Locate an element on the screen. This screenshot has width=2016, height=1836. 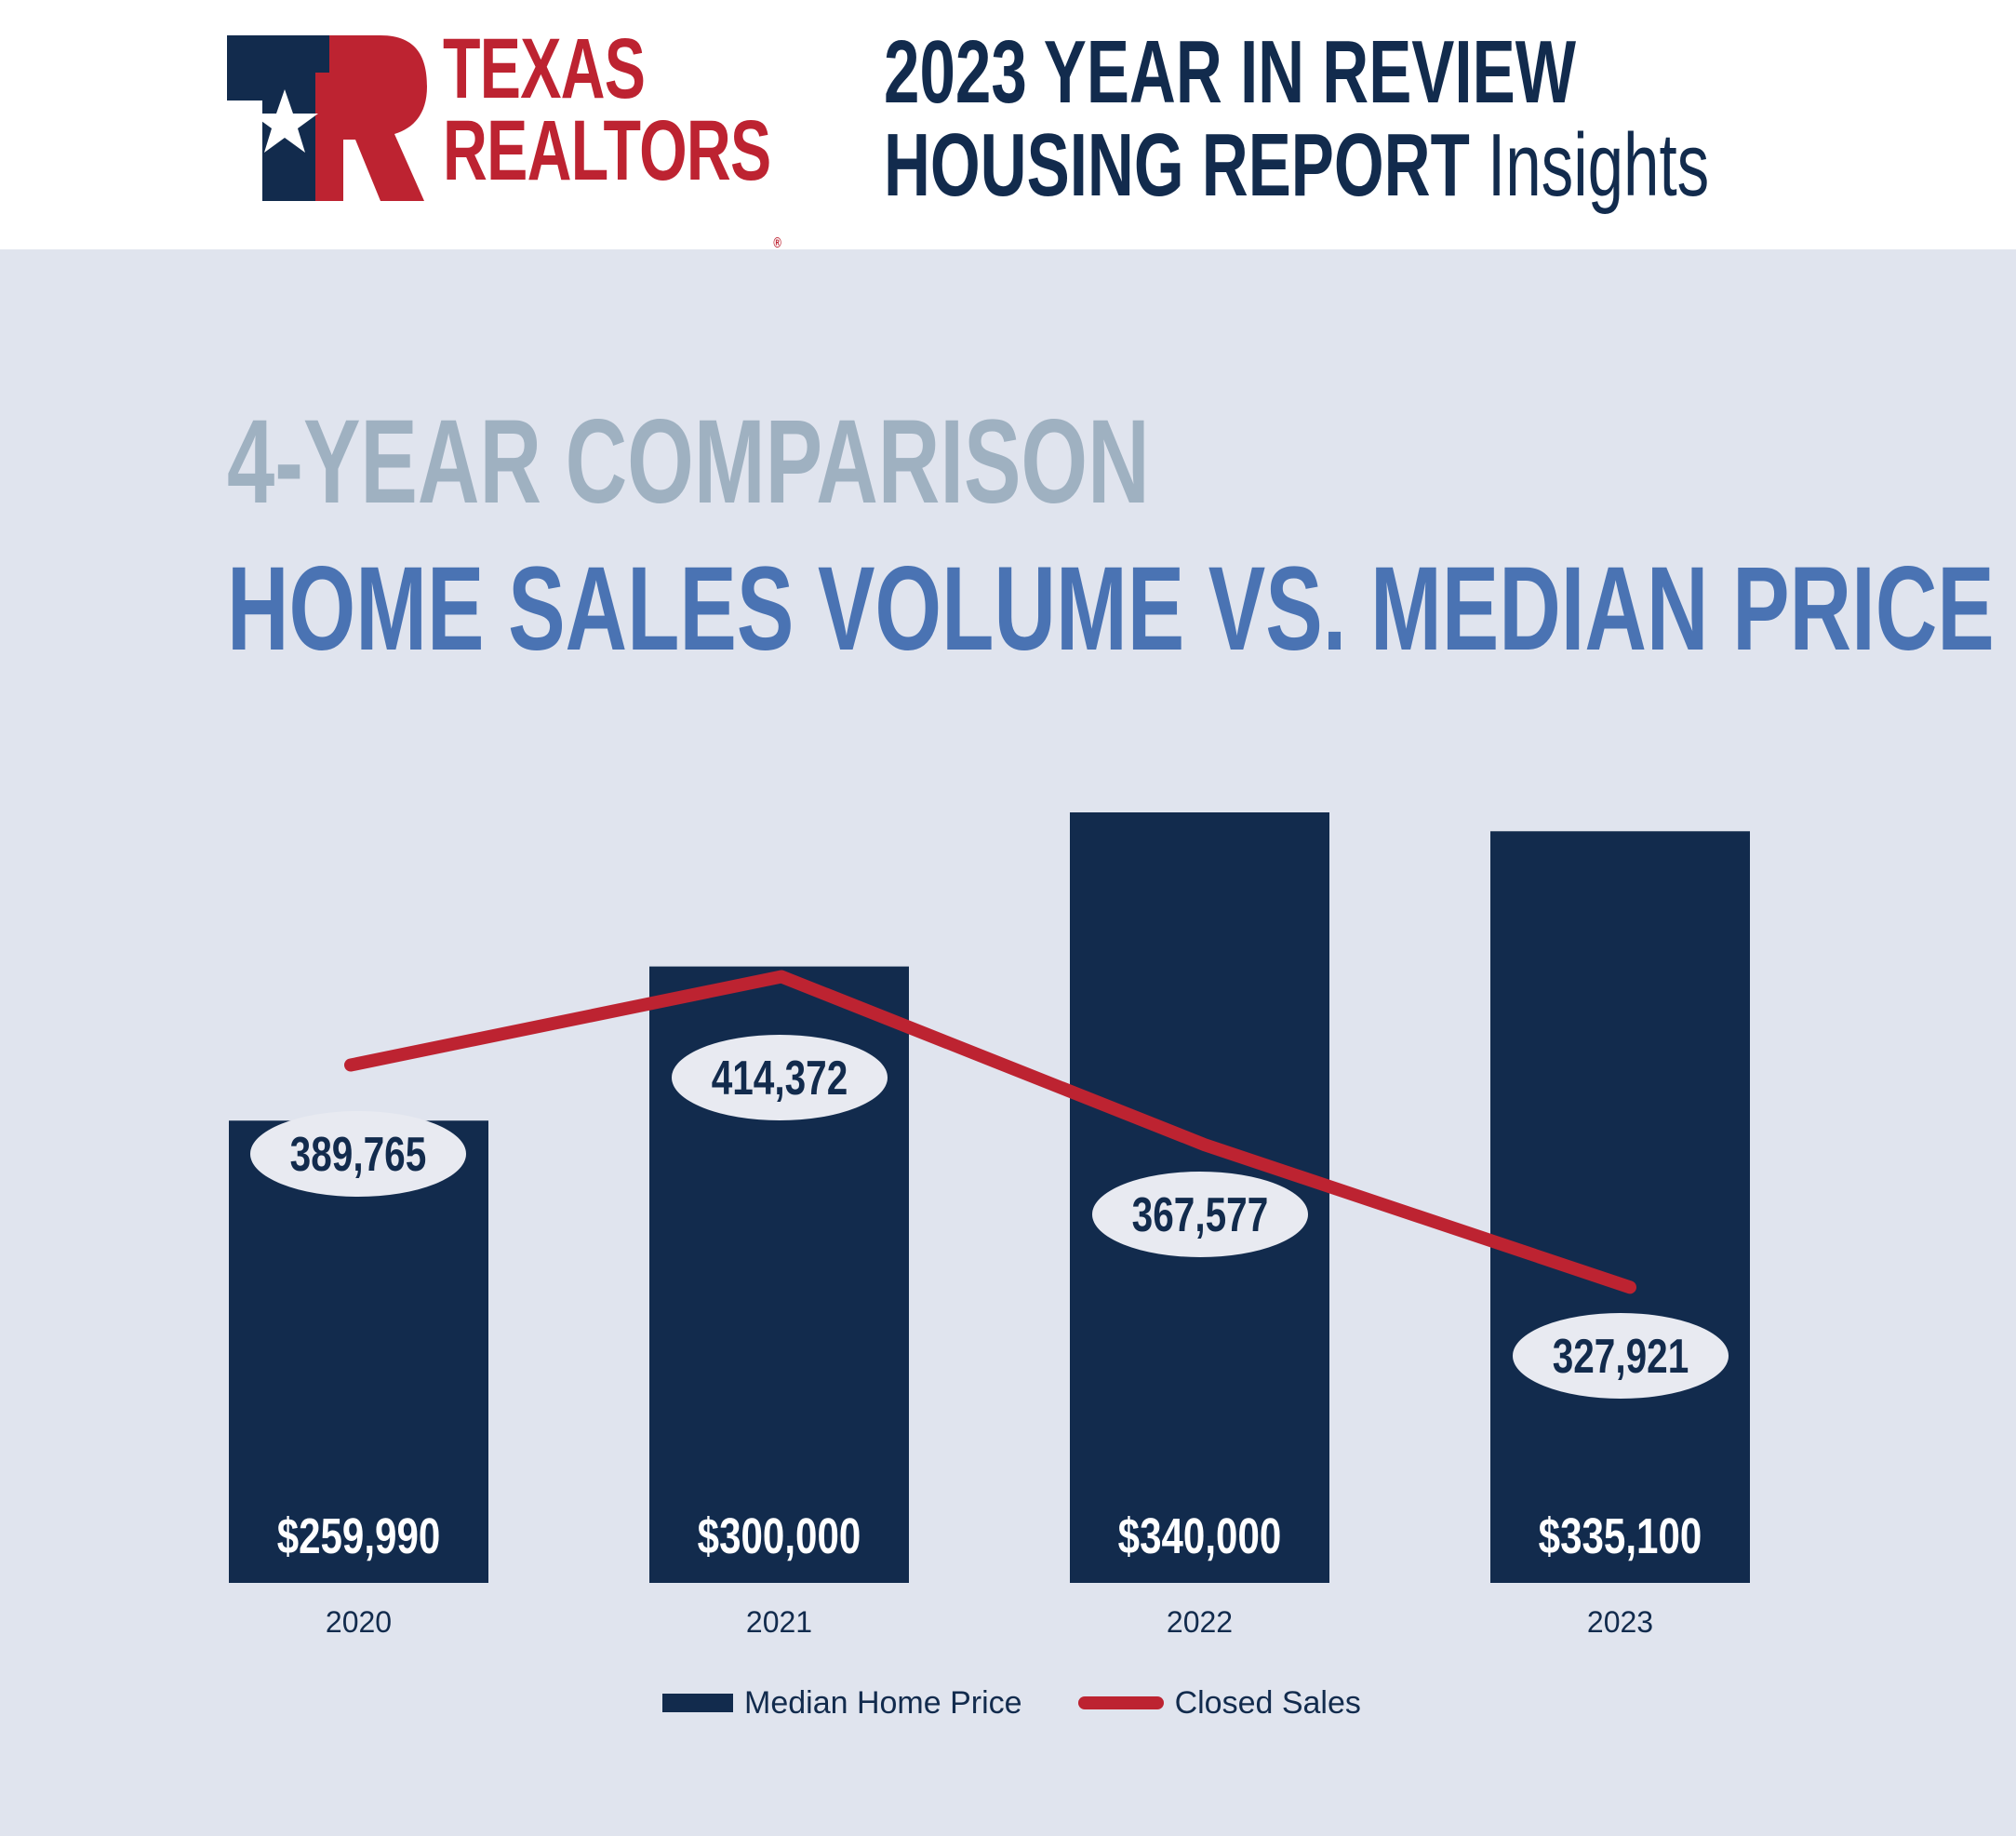
bar-value-label: $335,100 is located at coordinates (1621, 1536).